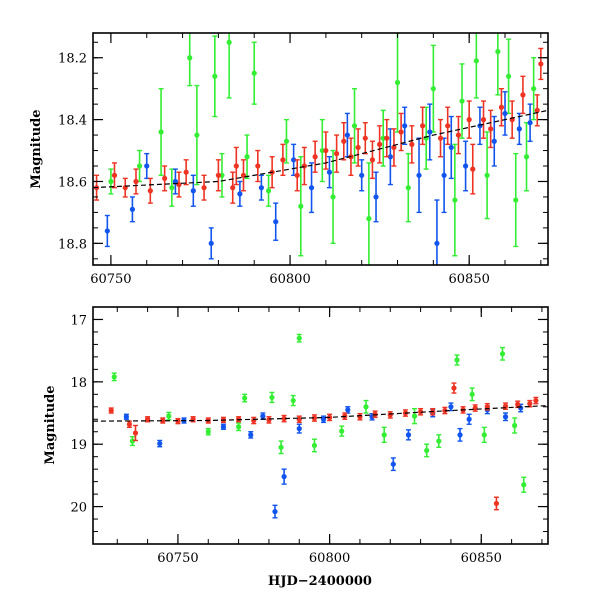 This screenshot has width=600, height=600. I want to click on top-x-tick-label: 60800, so click(289, 279).